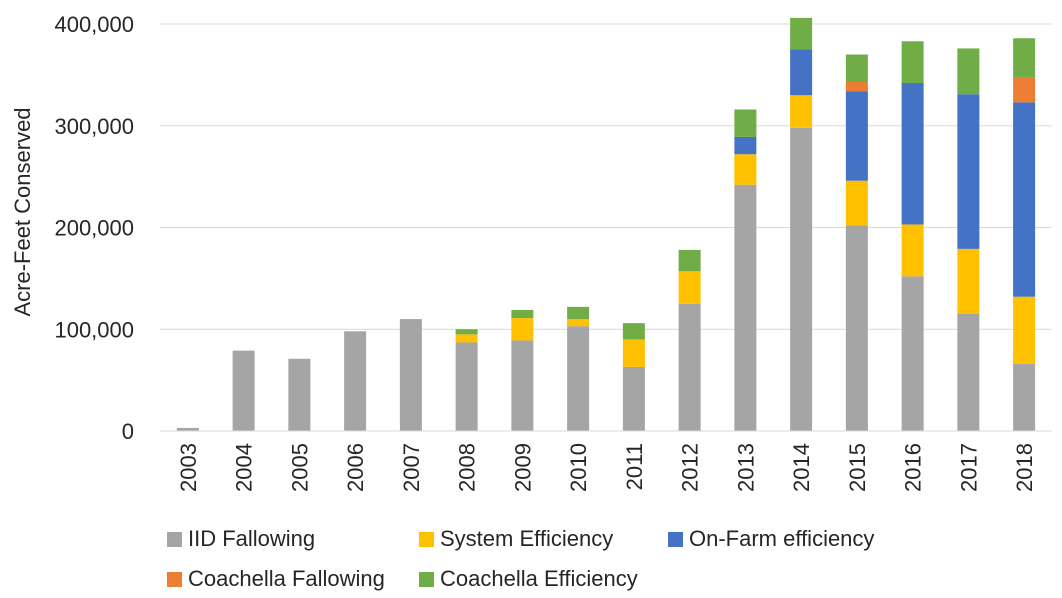  I want to click on y-axis-title: Acre-Feet Conserved, so click(22, 211).